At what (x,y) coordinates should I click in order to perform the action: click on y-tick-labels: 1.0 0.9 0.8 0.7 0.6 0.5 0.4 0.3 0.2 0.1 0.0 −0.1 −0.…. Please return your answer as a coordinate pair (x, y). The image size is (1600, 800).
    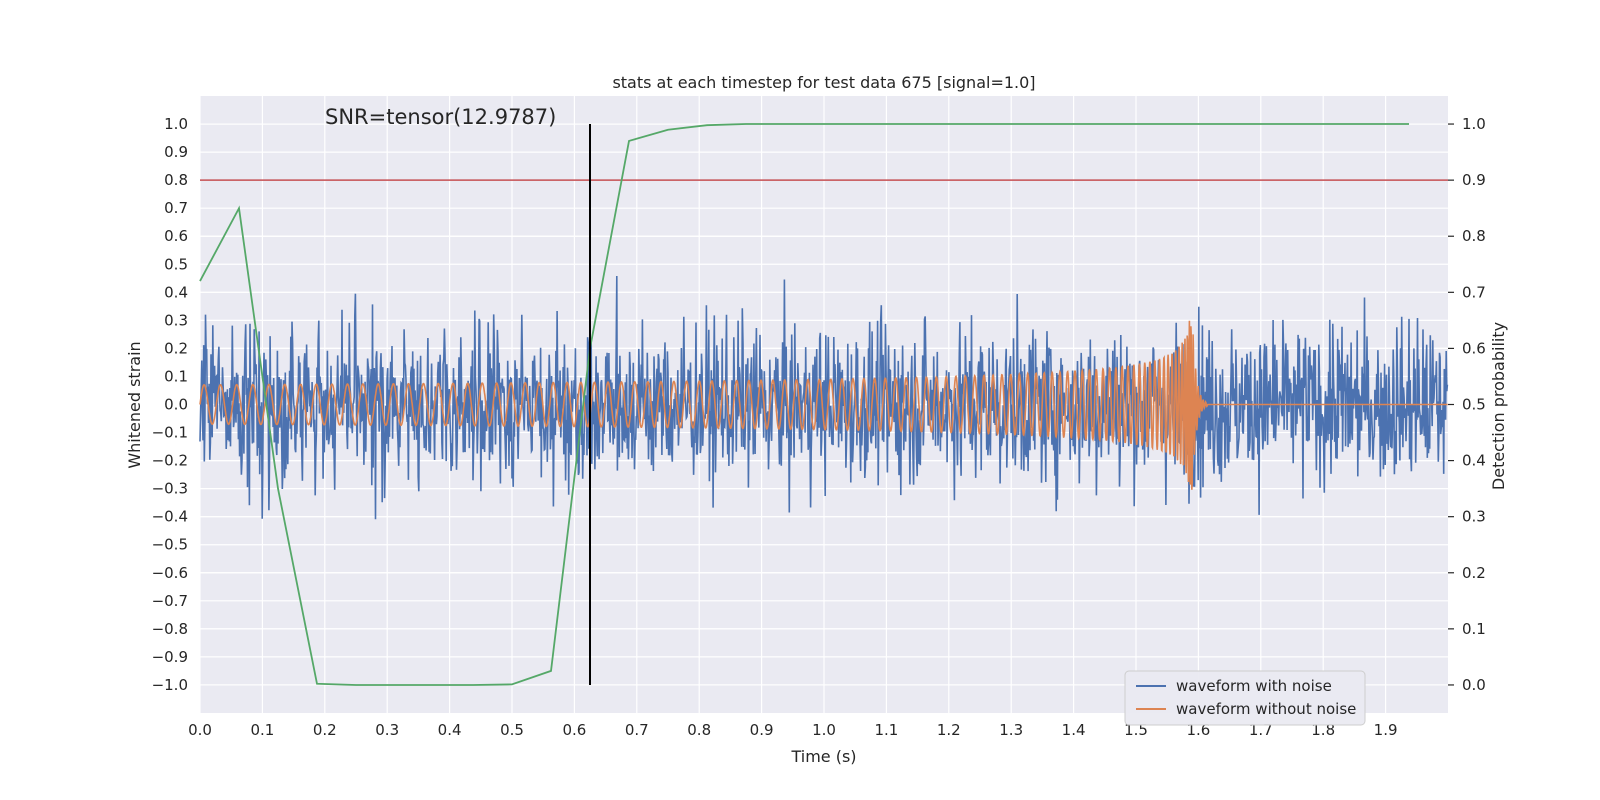
    Looking at the image, I should click on (170, 404).